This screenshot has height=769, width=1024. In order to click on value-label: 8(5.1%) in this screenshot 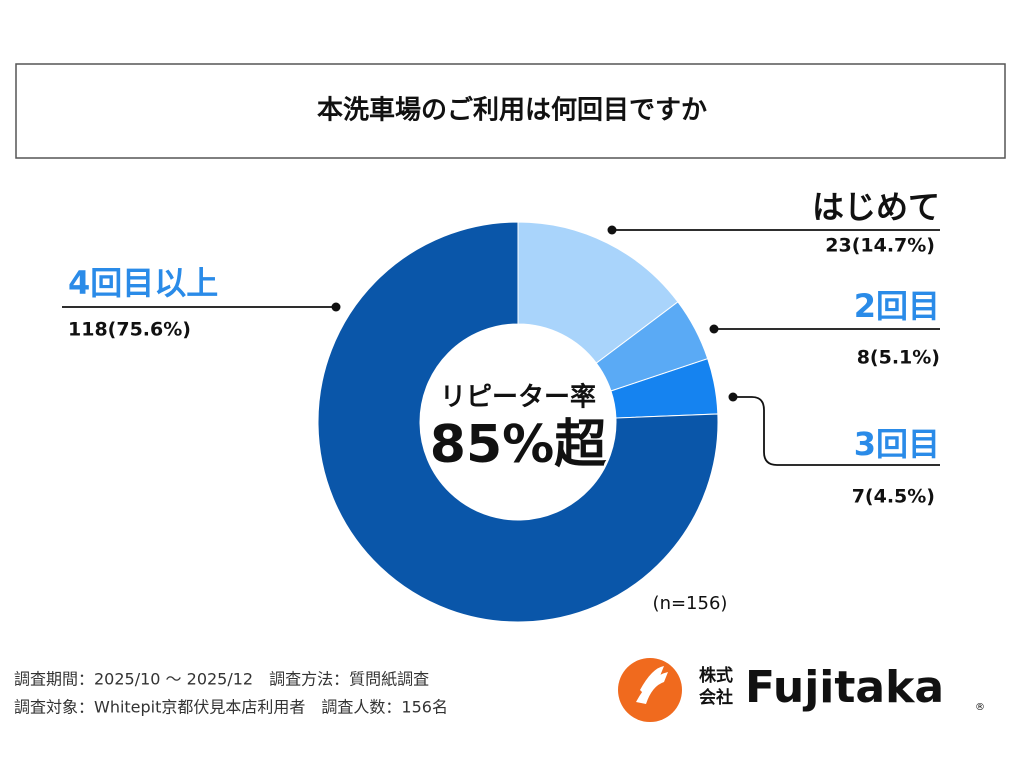, I will do `click(898, 358)`.